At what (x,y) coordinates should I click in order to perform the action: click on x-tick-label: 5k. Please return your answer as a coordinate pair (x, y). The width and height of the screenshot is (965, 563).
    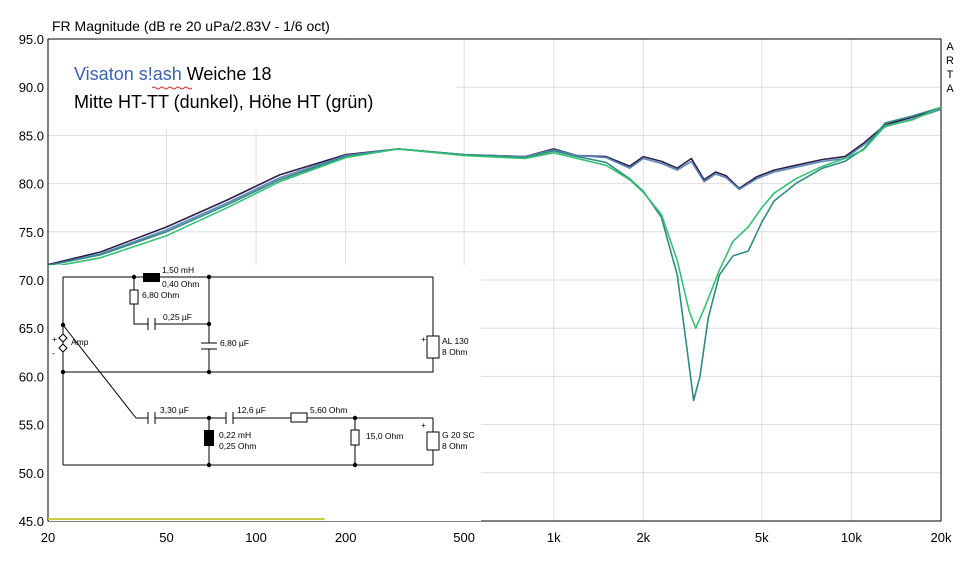
    Looking at the image, I should click on (762, 537).